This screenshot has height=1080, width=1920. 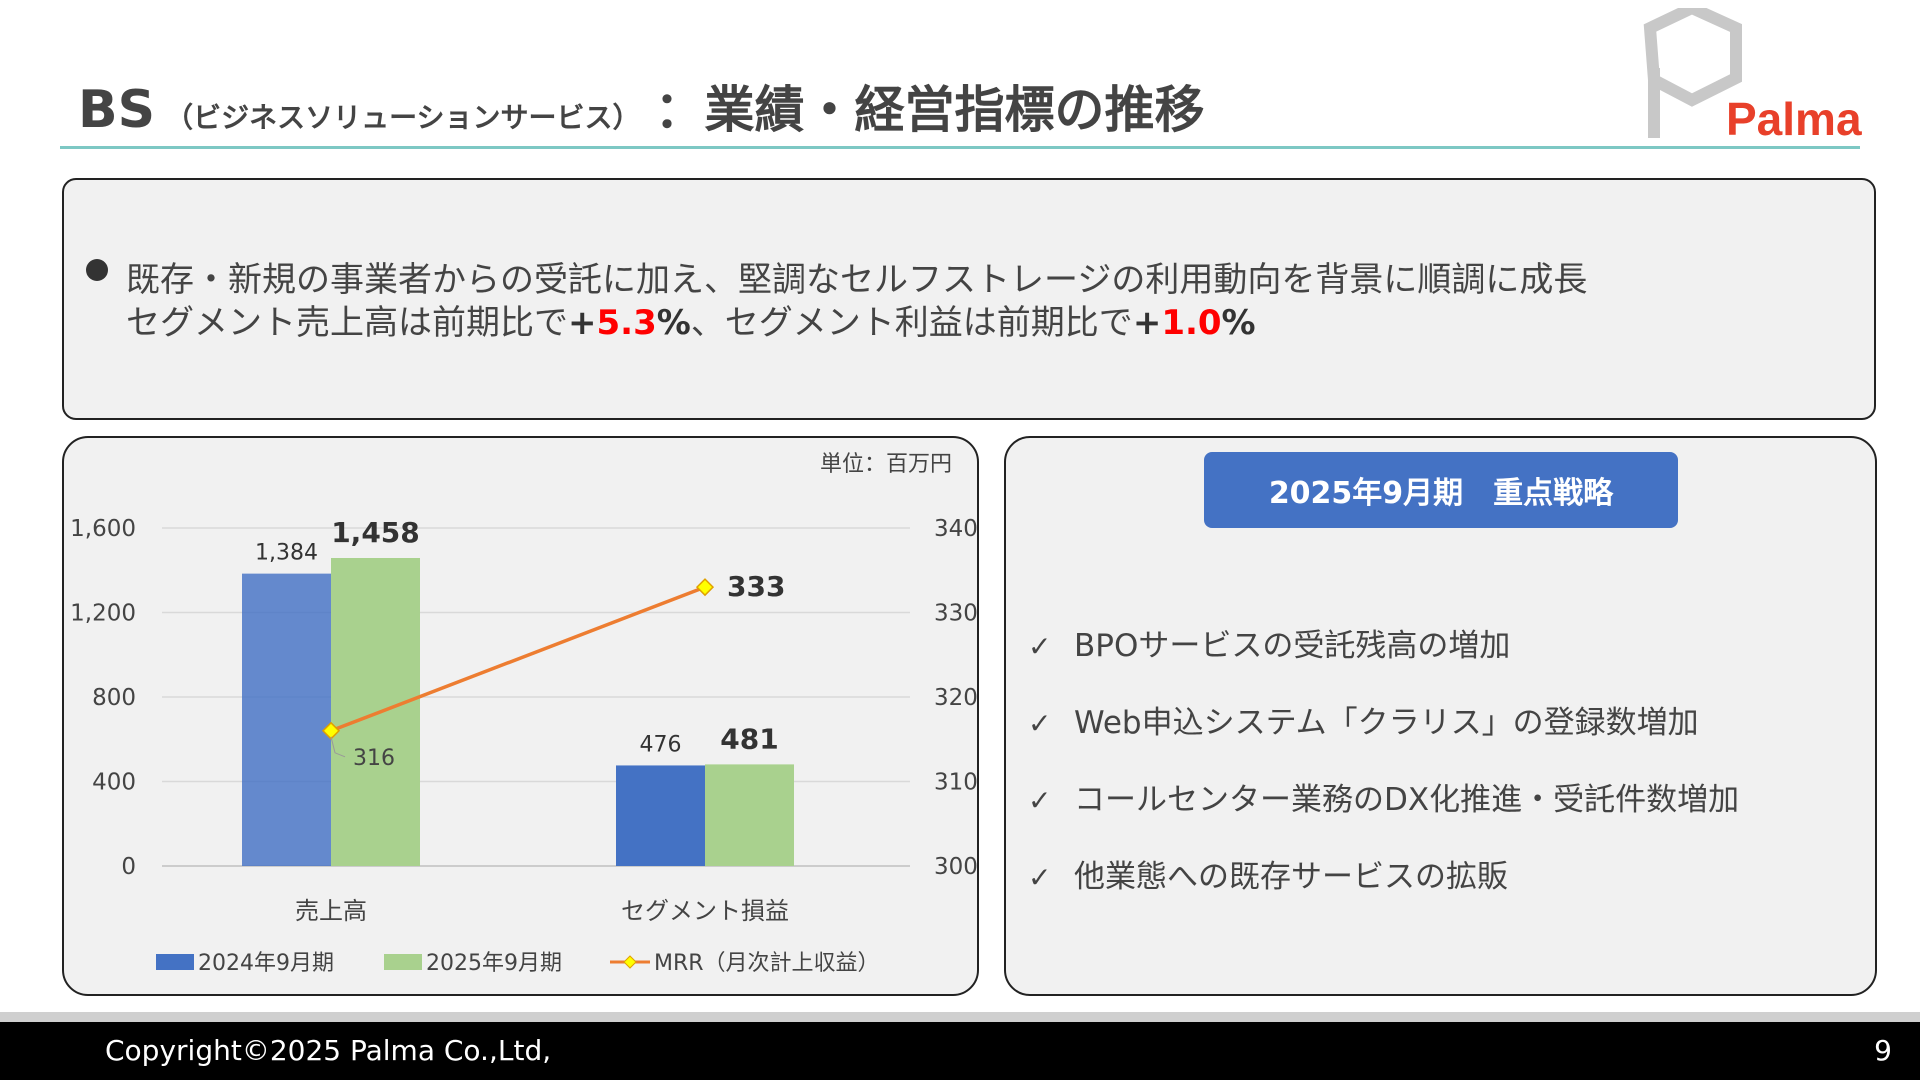 What do you see at coordinates (117, 110) in the screenshot?
I see `page-title-main: BS` at bounding box center [117, 110].